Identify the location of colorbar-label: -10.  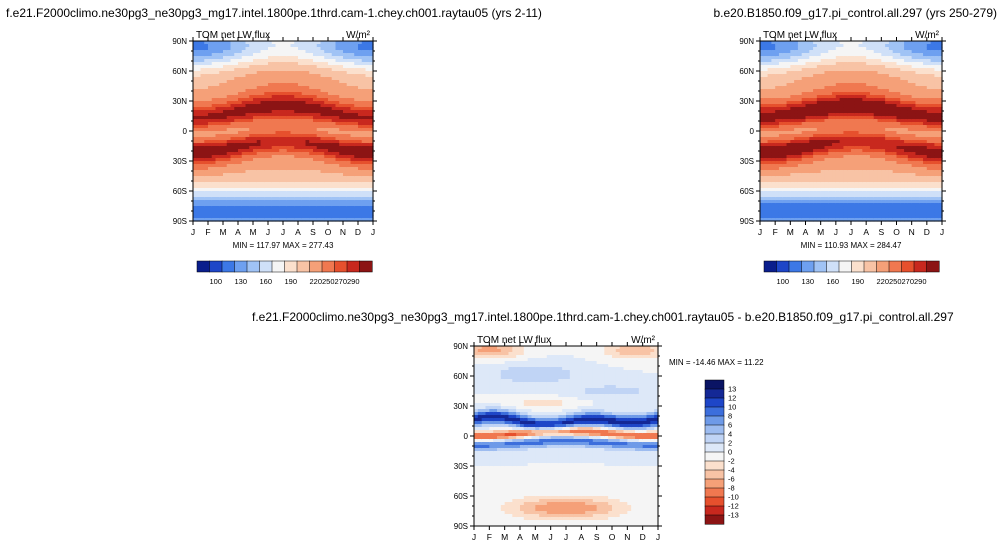
(733, 497).